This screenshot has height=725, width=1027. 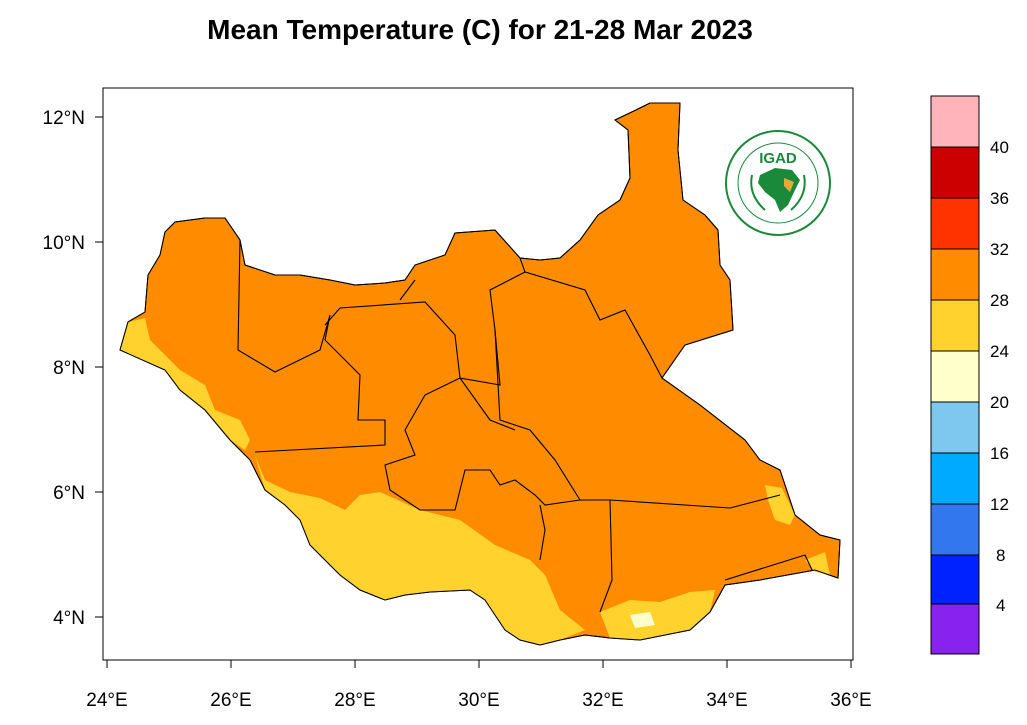 I want to click on south-sudan-temperature-yellow-east, so click(x=780, y=505).